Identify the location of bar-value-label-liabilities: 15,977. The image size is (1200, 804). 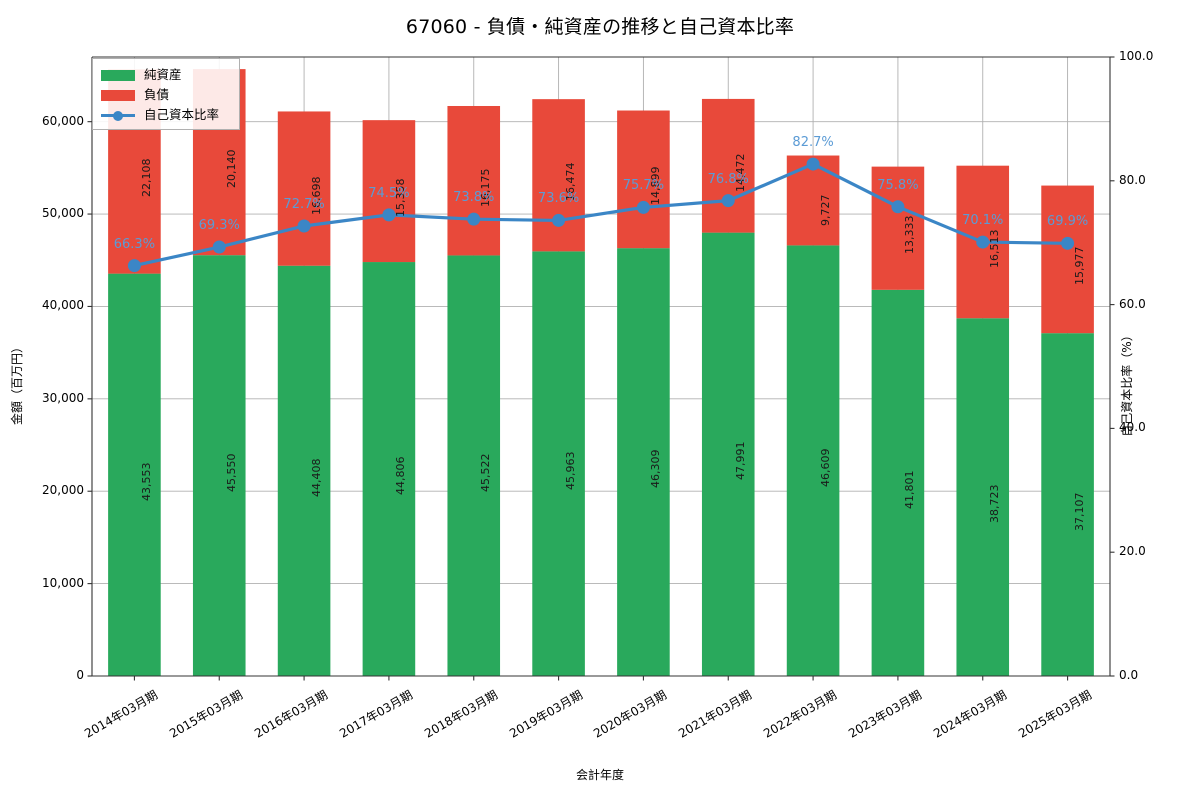
(1080, 266).